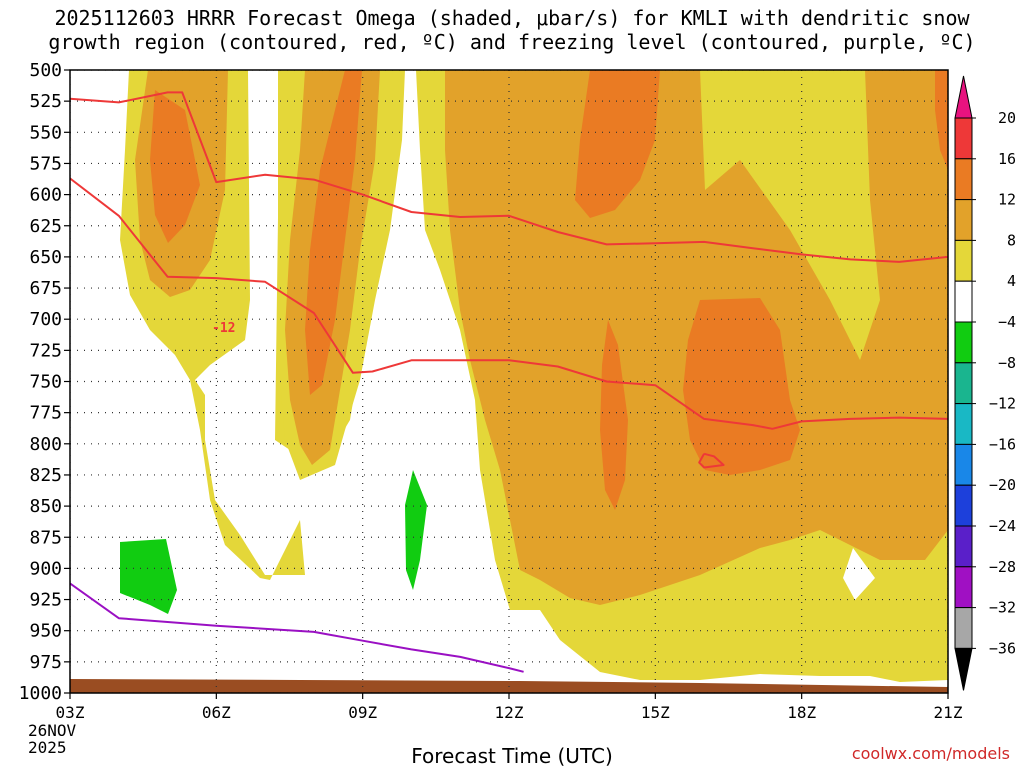  I want to click on y-tick-label: 575, so click(45, 163).